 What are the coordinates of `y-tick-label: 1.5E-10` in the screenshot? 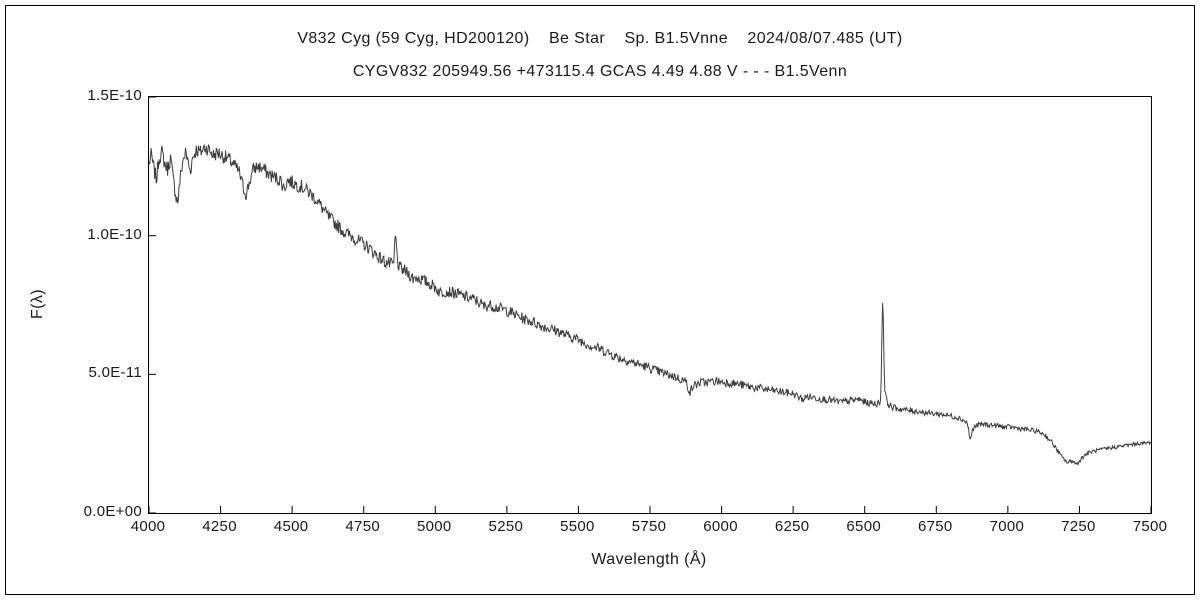 It's located at (114, 95).